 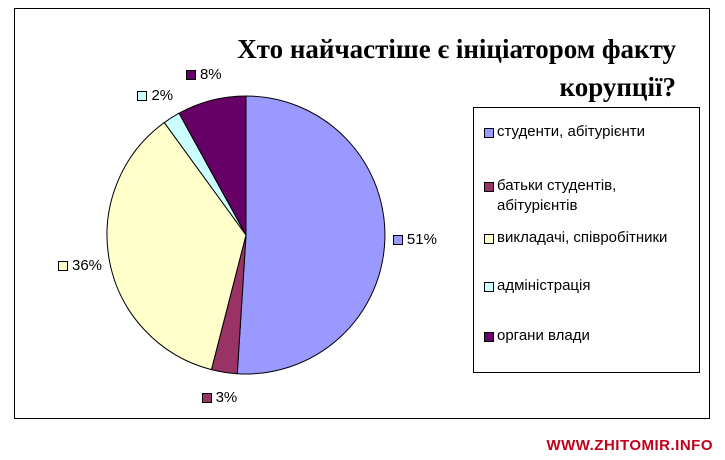 I want to click on legend-item-parents: батьки студентів, абітурієнтів, so click(x=589, y=196).